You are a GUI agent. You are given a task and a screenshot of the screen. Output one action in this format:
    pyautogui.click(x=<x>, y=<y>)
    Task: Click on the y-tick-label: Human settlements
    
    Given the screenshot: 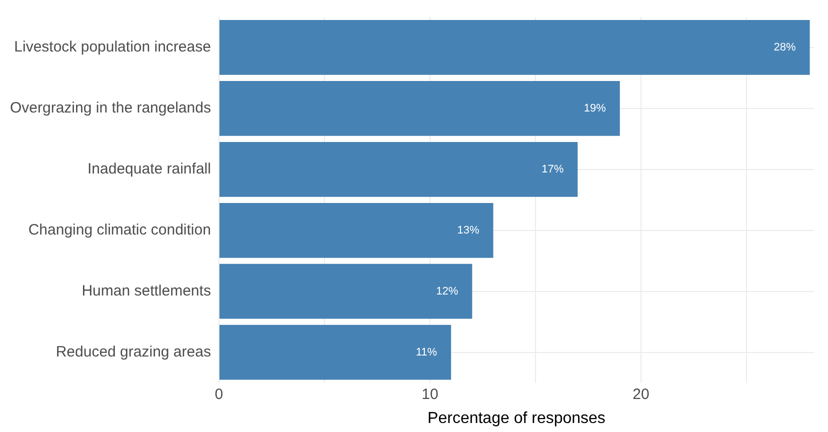 What is the action you would take?
    pyautogui.click(x=146, y=291)
    